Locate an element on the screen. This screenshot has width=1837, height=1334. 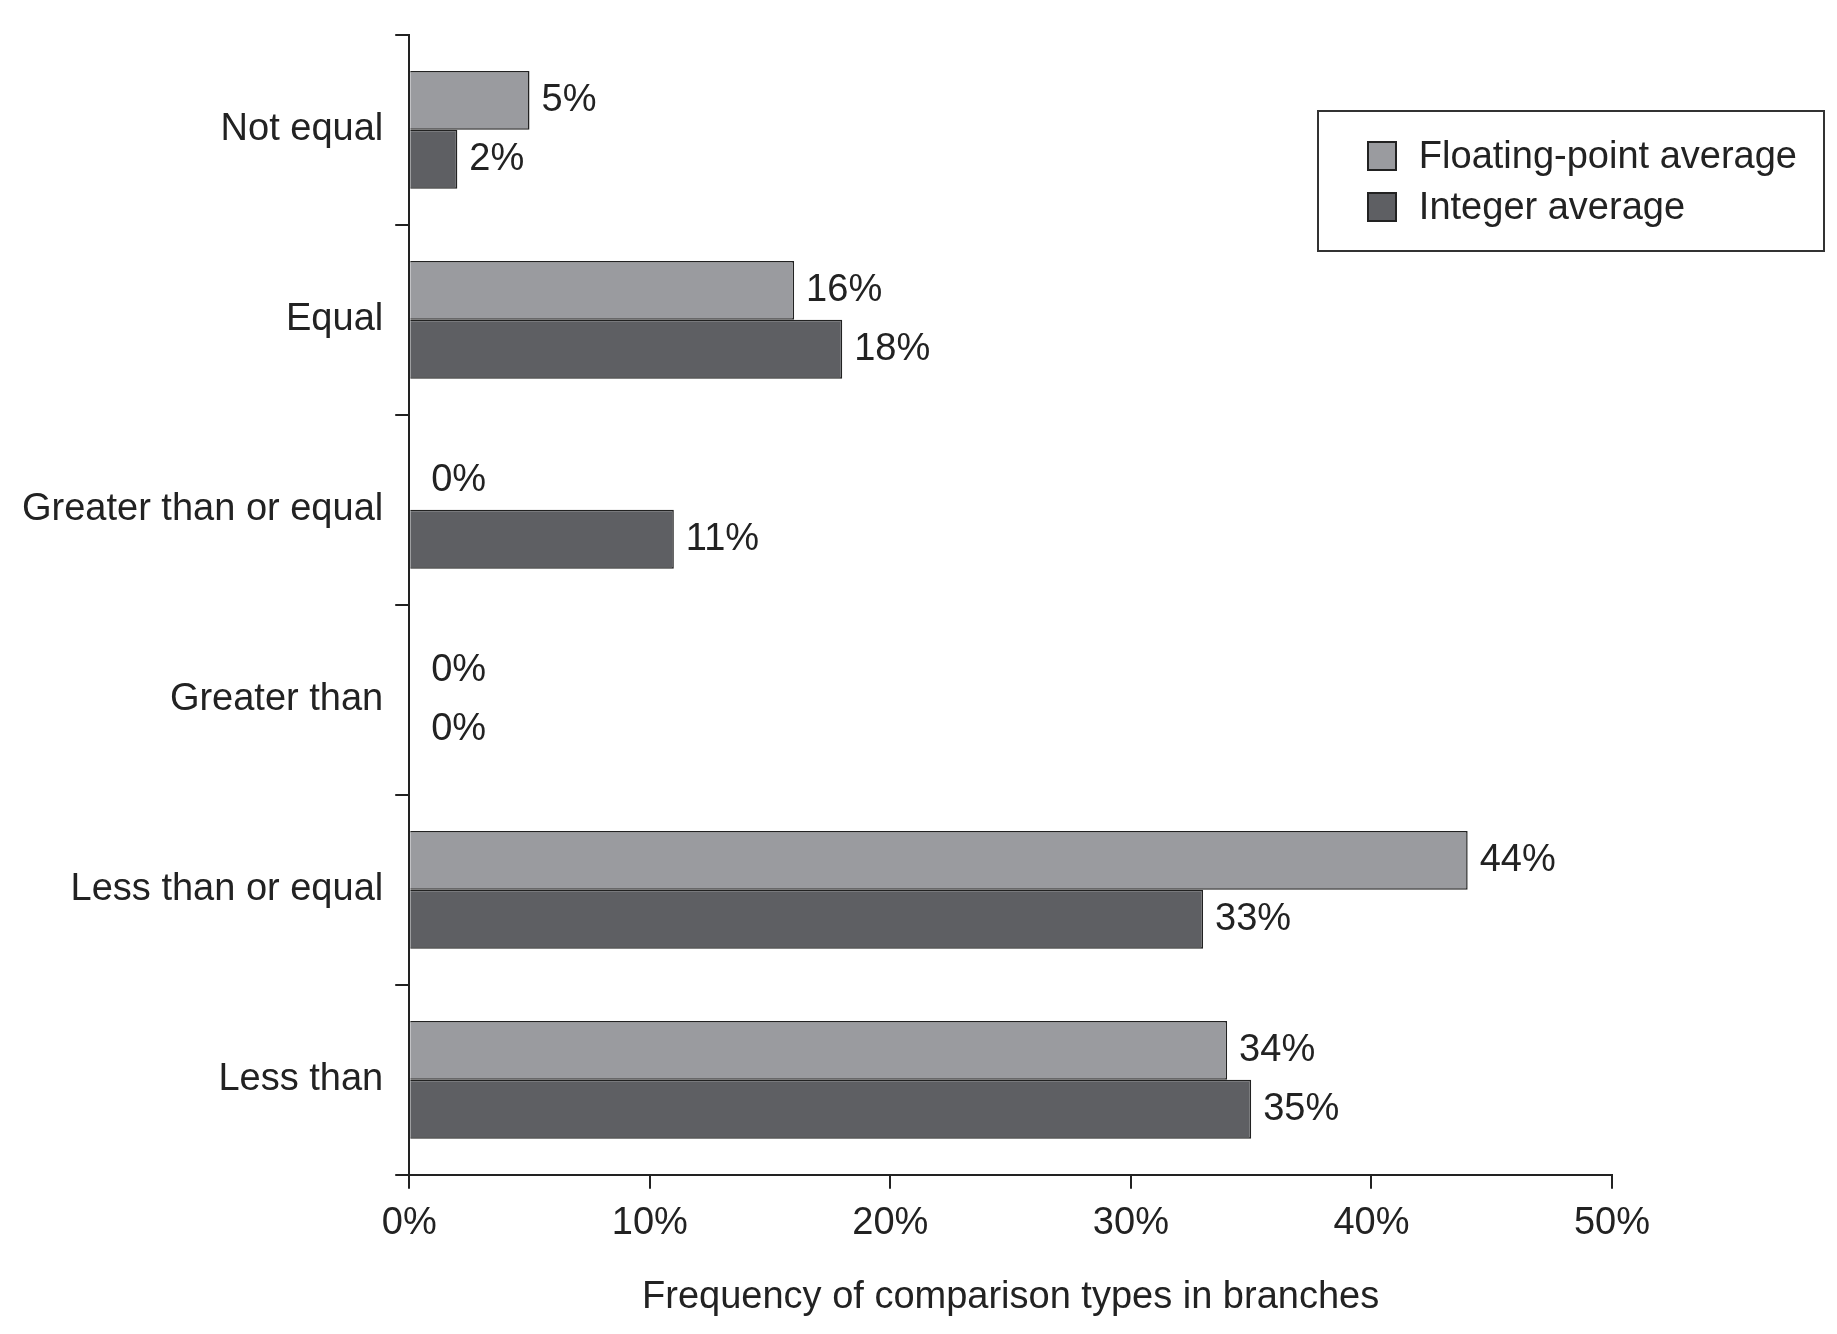
y-tick-label: Equal is located at coordinates (335, 317).